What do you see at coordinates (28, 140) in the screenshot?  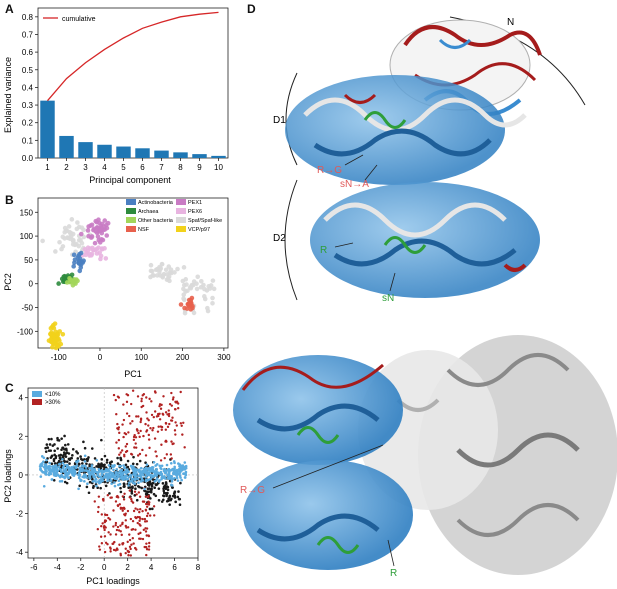 I see `y-tick-label: 0.1` at bounding box center [28, 140].